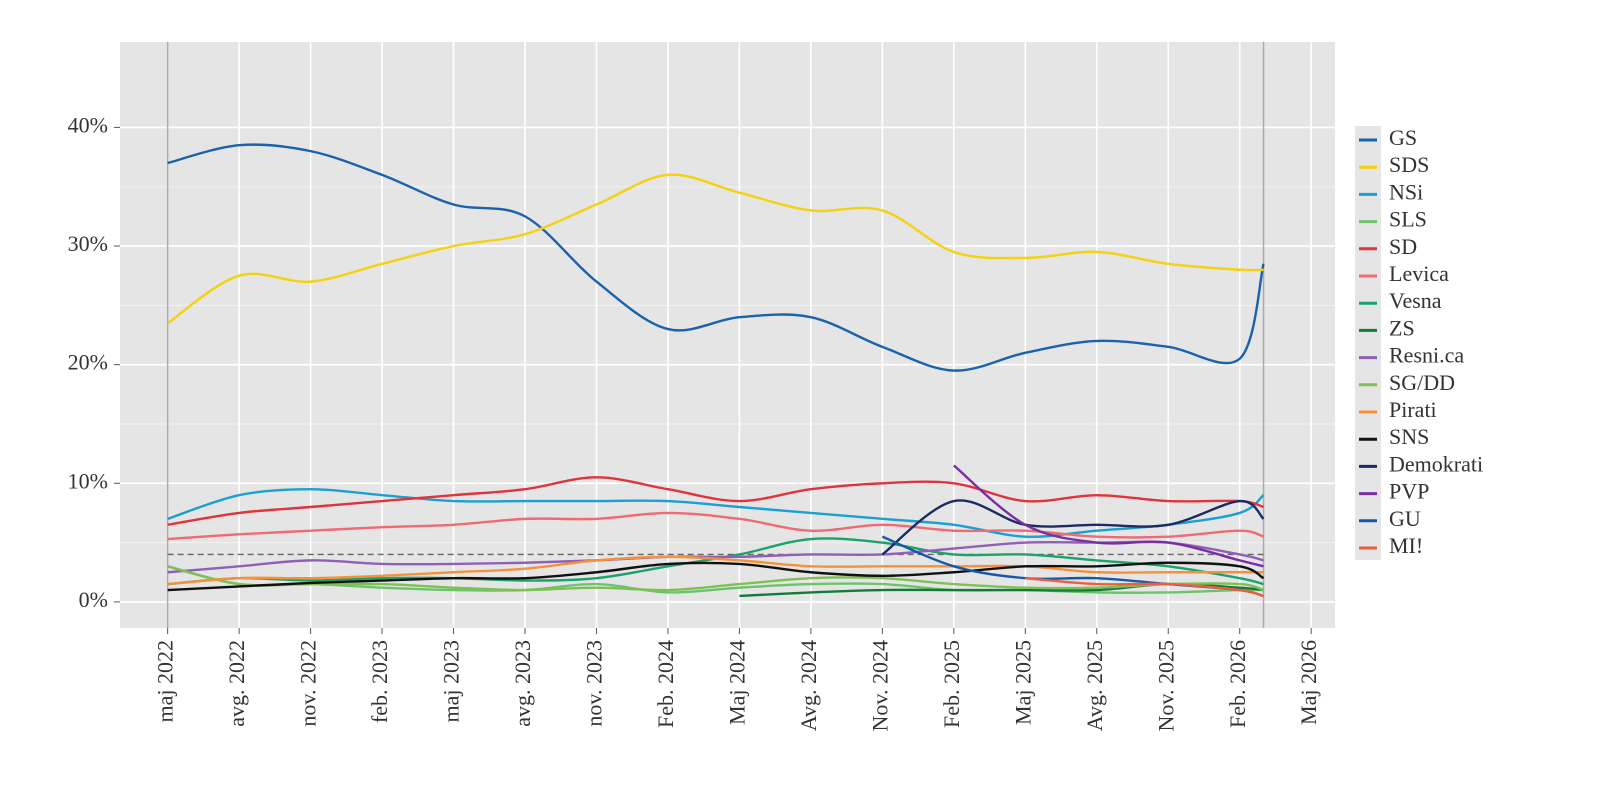 The width and height of the screenshot is (1600, 797). What do you see at coordinates (951, 684) in the screenshot?
I see `x-tick-label: Feb. 2025` at bounding box center [951, 684].